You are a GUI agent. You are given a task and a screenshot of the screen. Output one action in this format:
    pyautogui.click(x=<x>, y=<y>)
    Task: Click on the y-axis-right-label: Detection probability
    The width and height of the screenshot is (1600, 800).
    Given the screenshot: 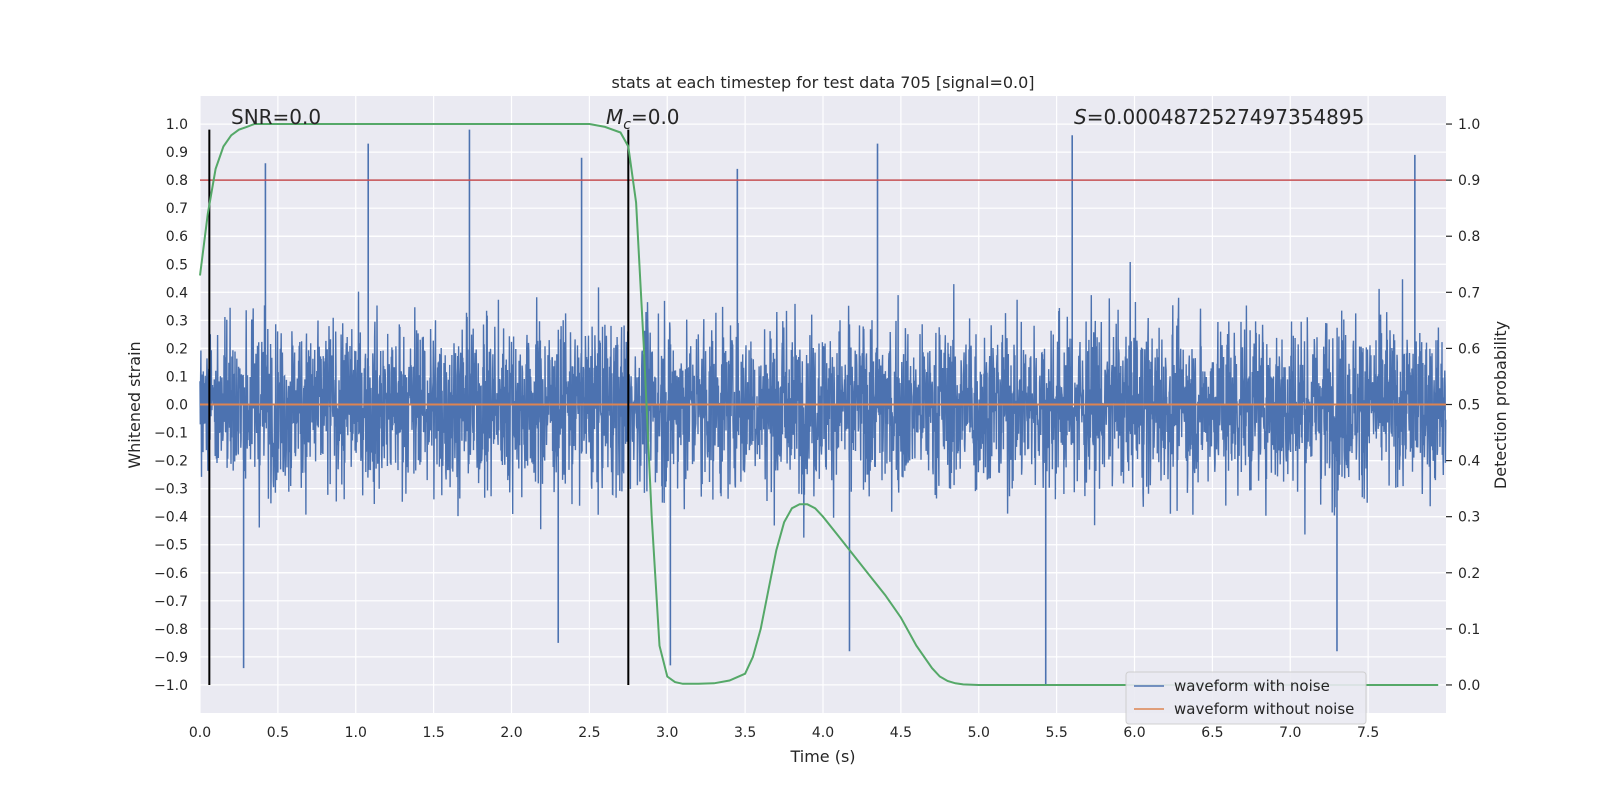 What is the action you would take?
    pyautogui.click(x=1500, y=405)
    